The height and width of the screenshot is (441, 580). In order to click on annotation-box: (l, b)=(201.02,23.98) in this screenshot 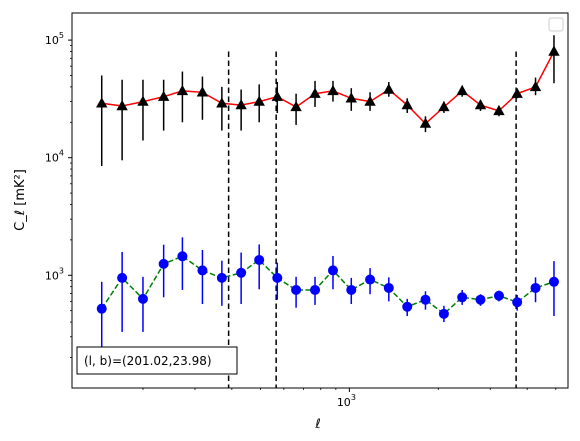, I will do `click(157, 360)`.